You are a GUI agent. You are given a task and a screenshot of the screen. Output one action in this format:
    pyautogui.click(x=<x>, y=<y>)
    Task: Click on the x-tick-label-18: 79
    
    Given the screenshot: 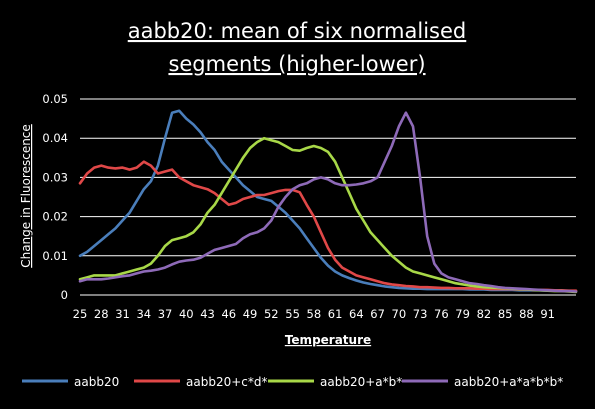 What is the action you would take?
    pyautogui.click(x=462, y=314)
    